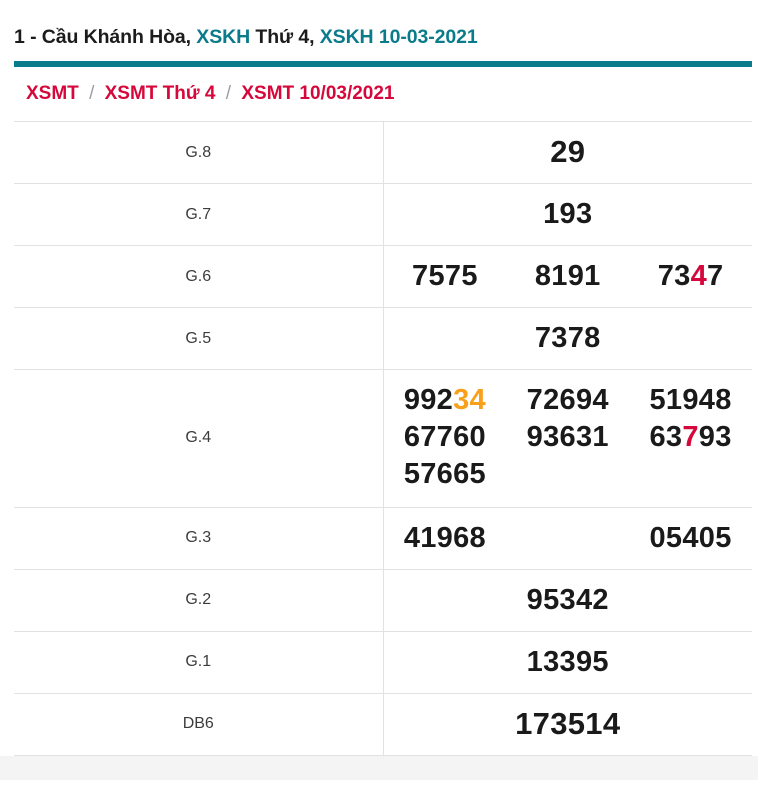 The image size is (758, 793). I want to click on result-value: 8191, so click(567, 276).